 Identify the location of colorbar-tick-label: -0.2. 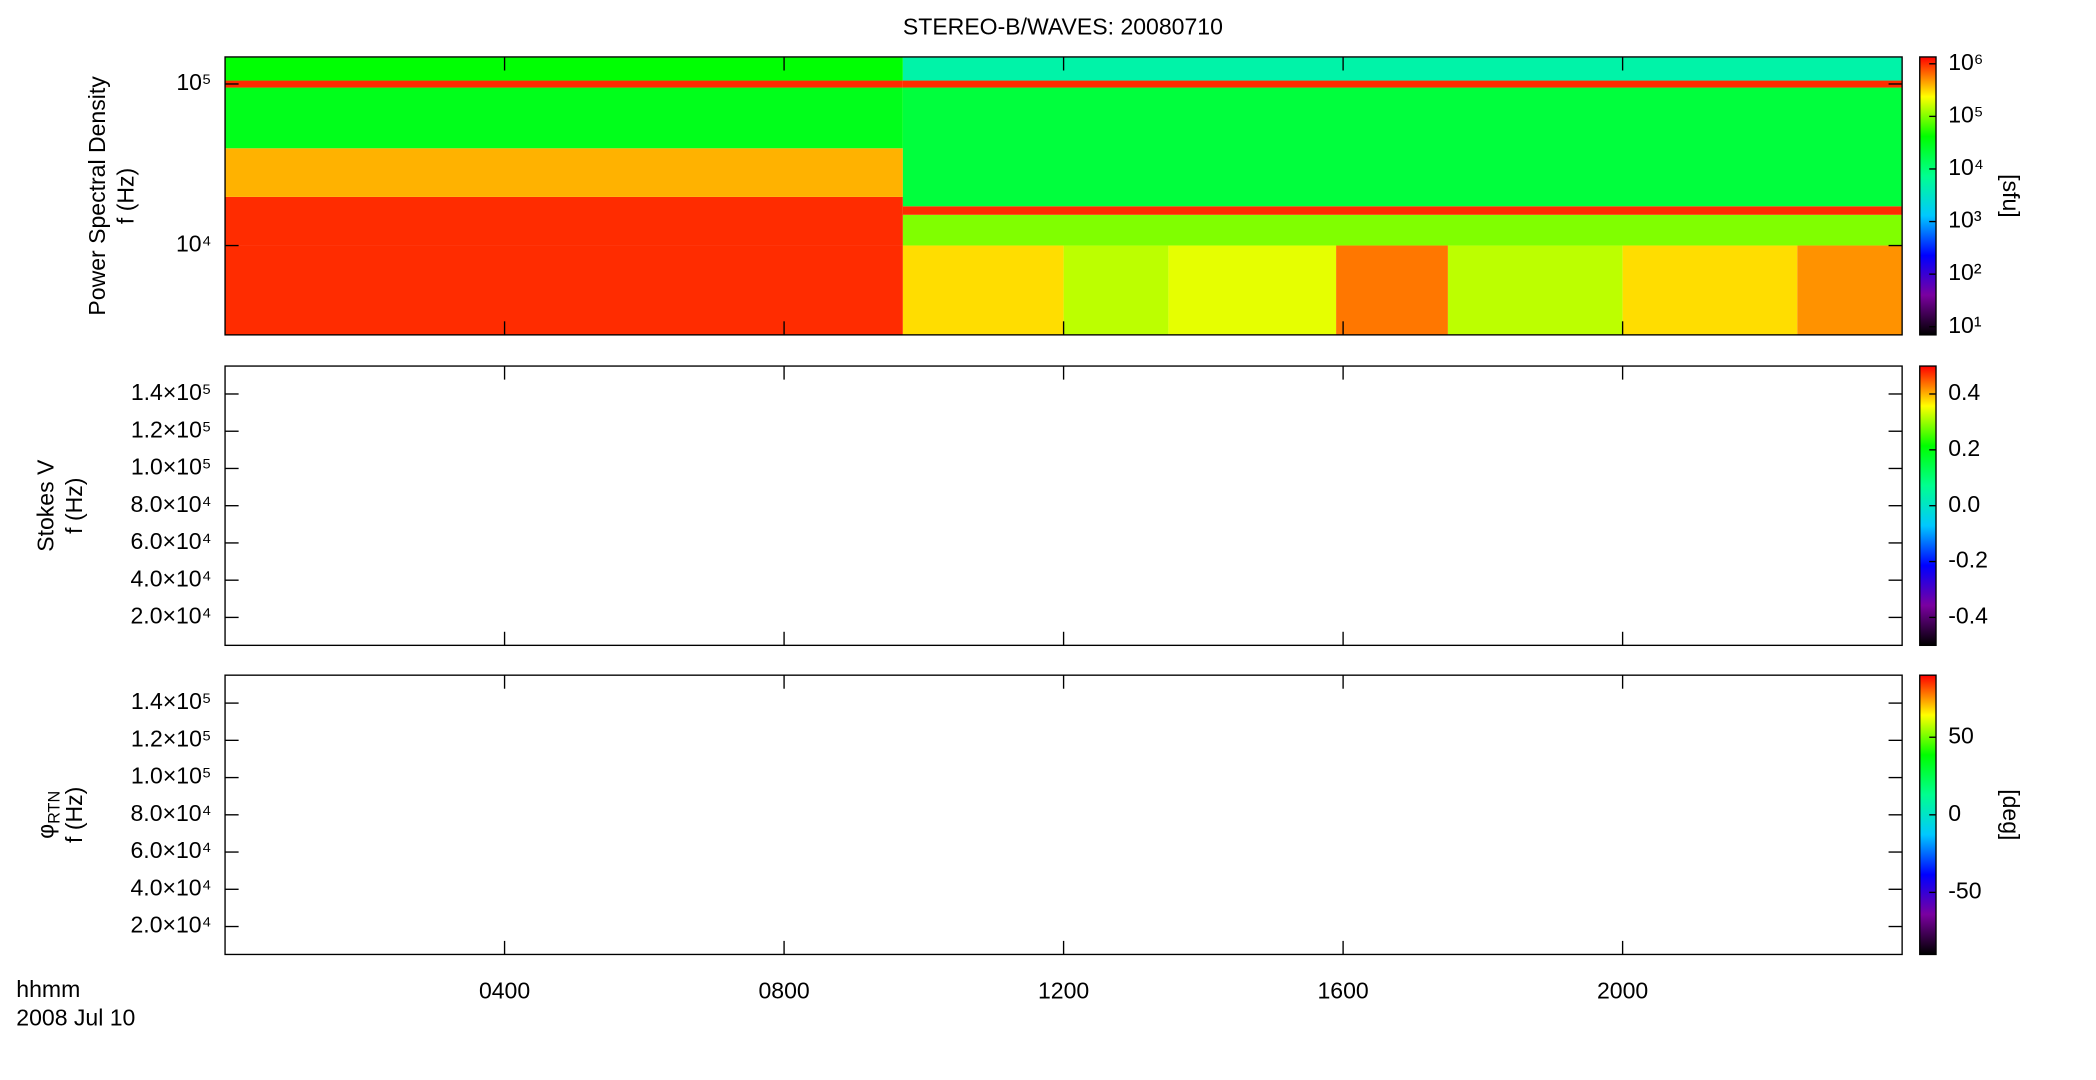
(1968, 560).